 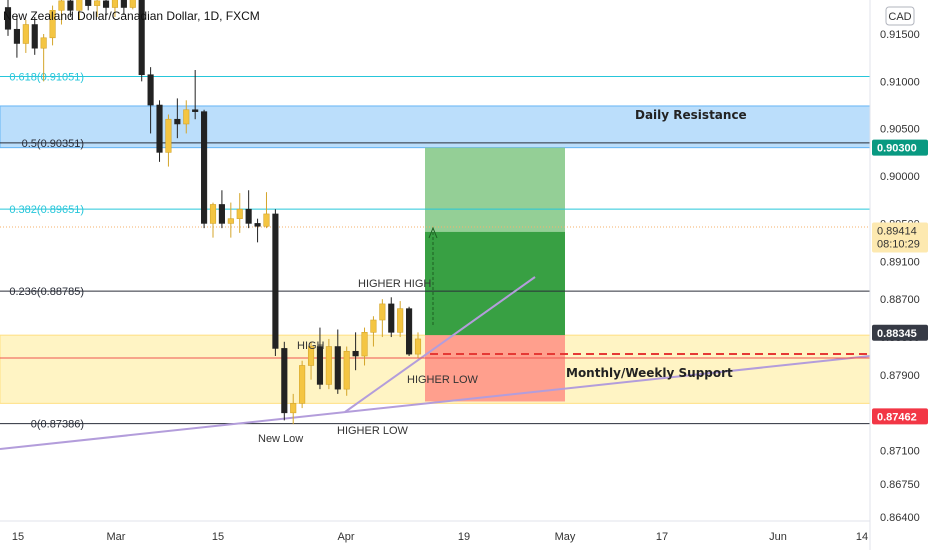 I want to click on y-tick-12: 0.86400, so click(x=900, y=518).